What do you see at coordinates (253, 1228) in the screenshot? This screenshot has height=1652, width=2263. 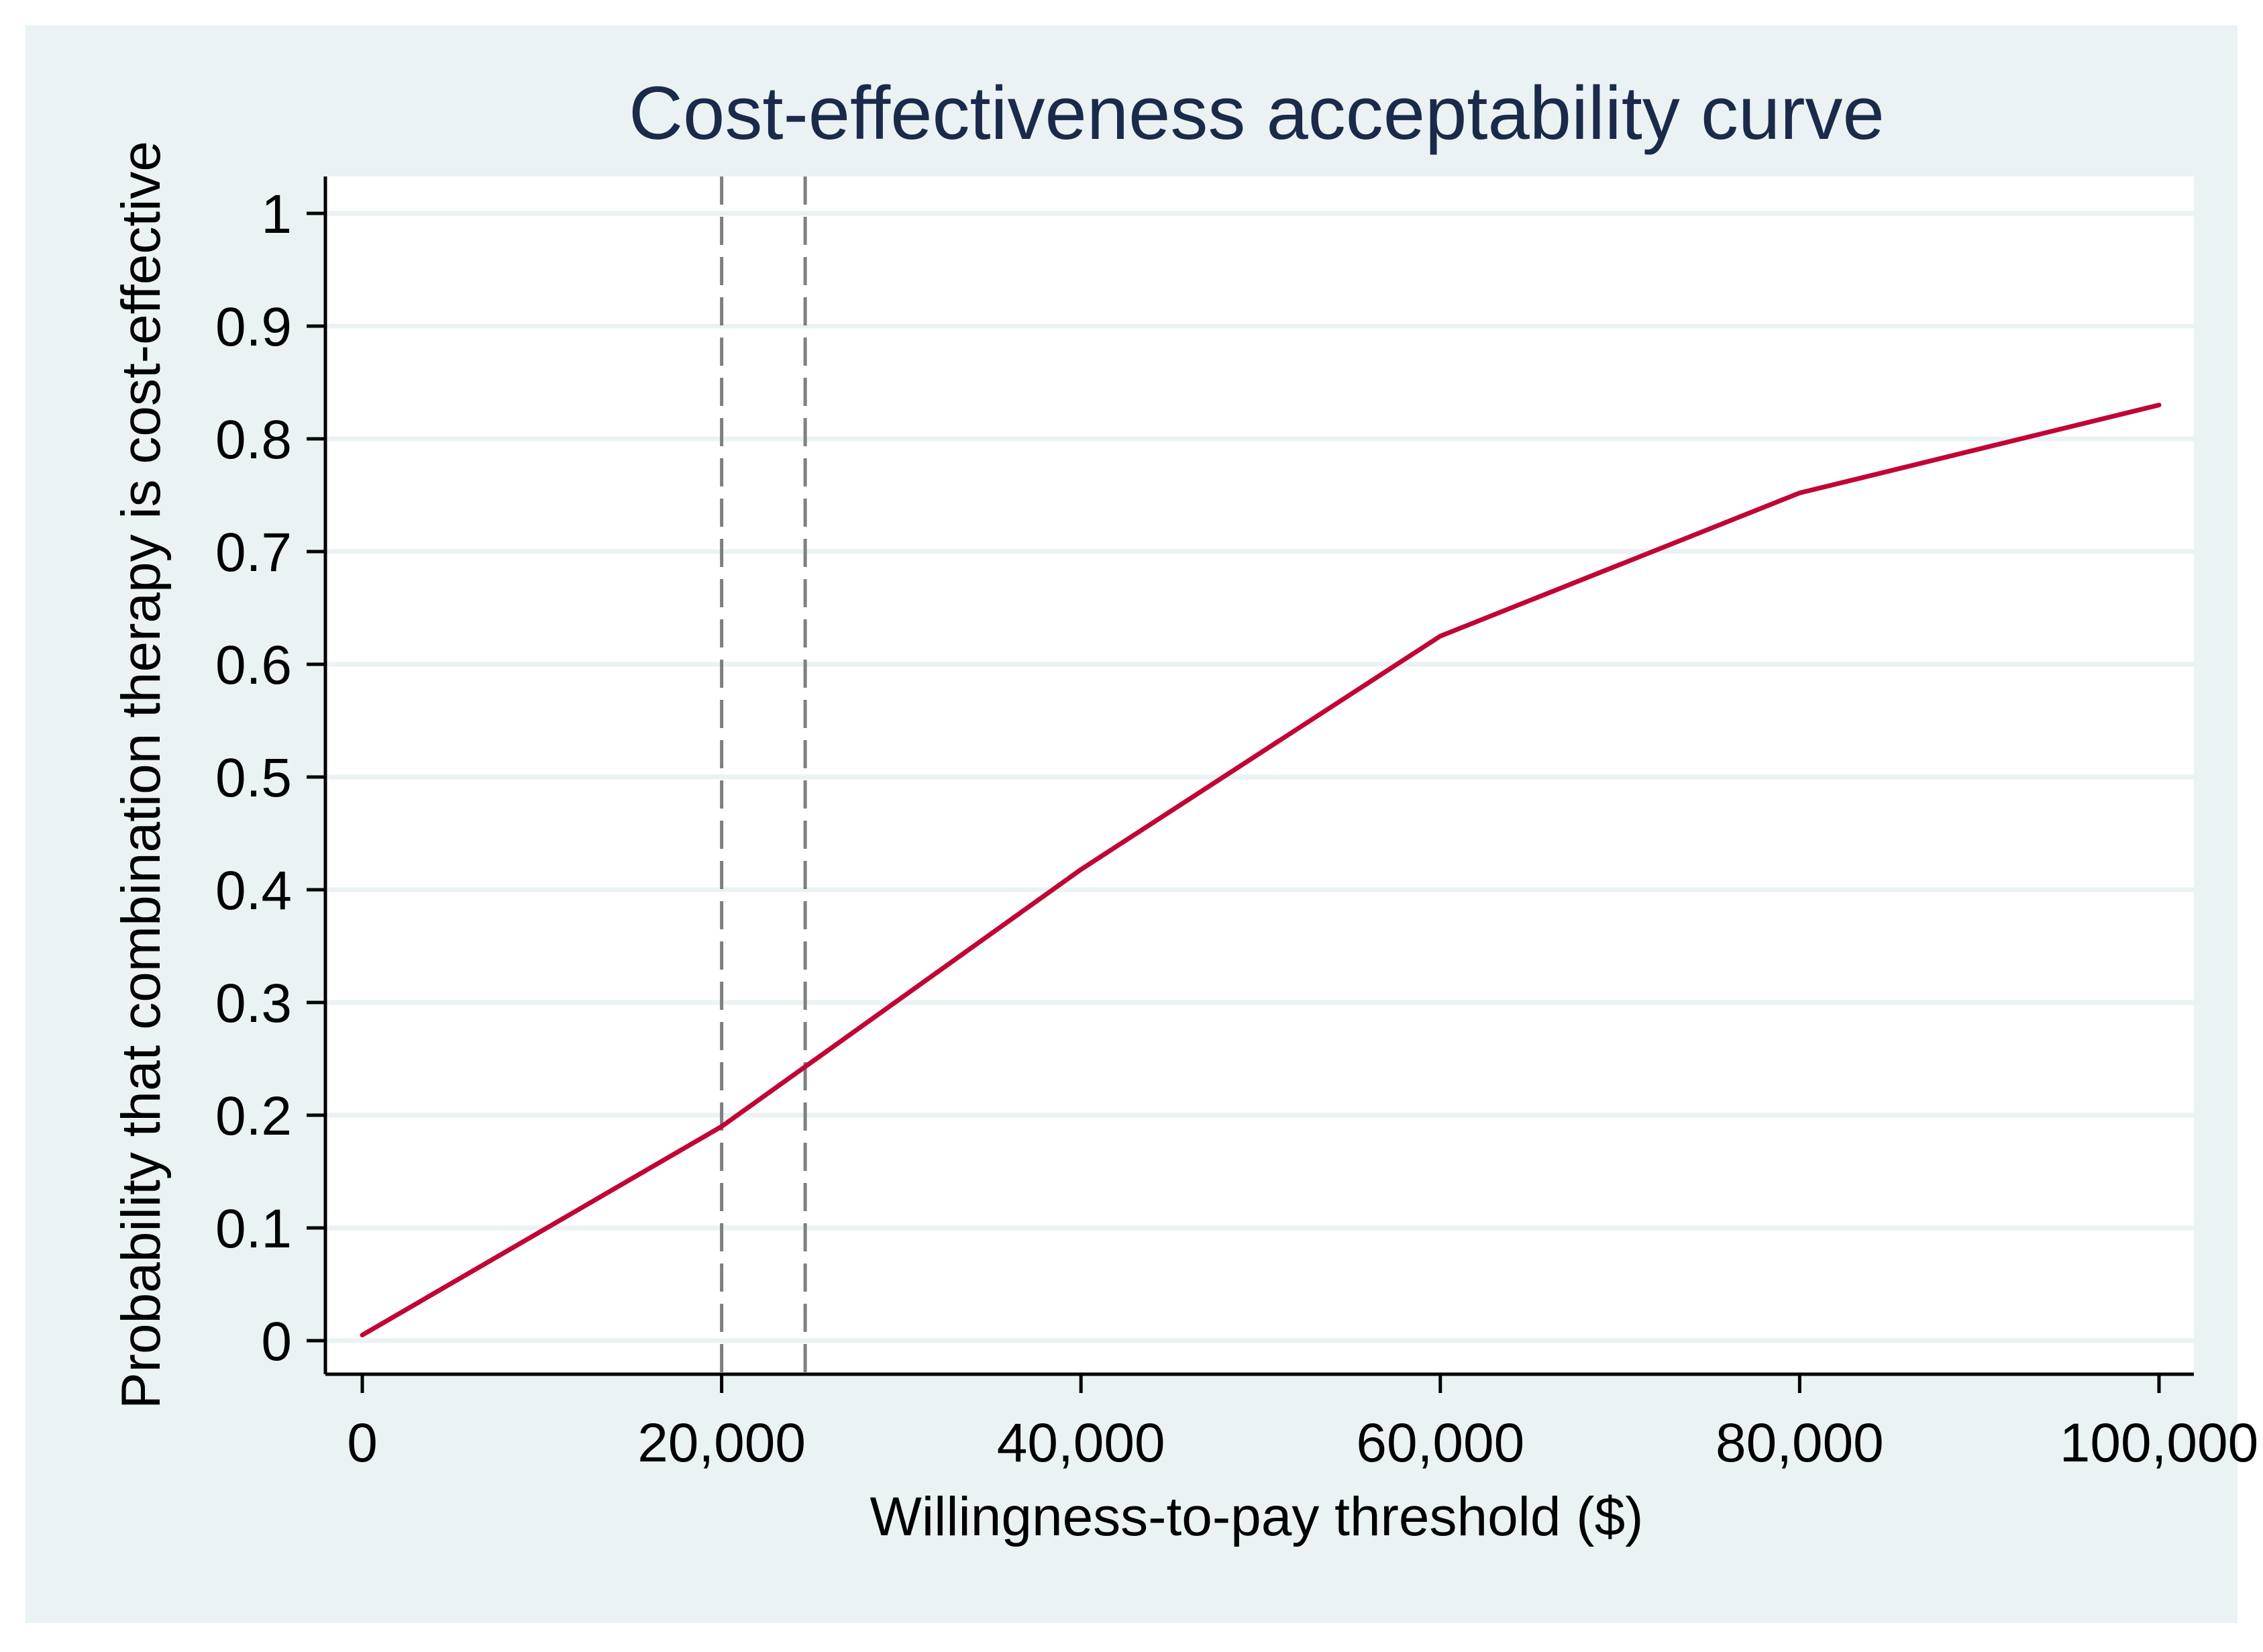 I see `y-tick-label: 0.1` at bounding box center [253, 1228].